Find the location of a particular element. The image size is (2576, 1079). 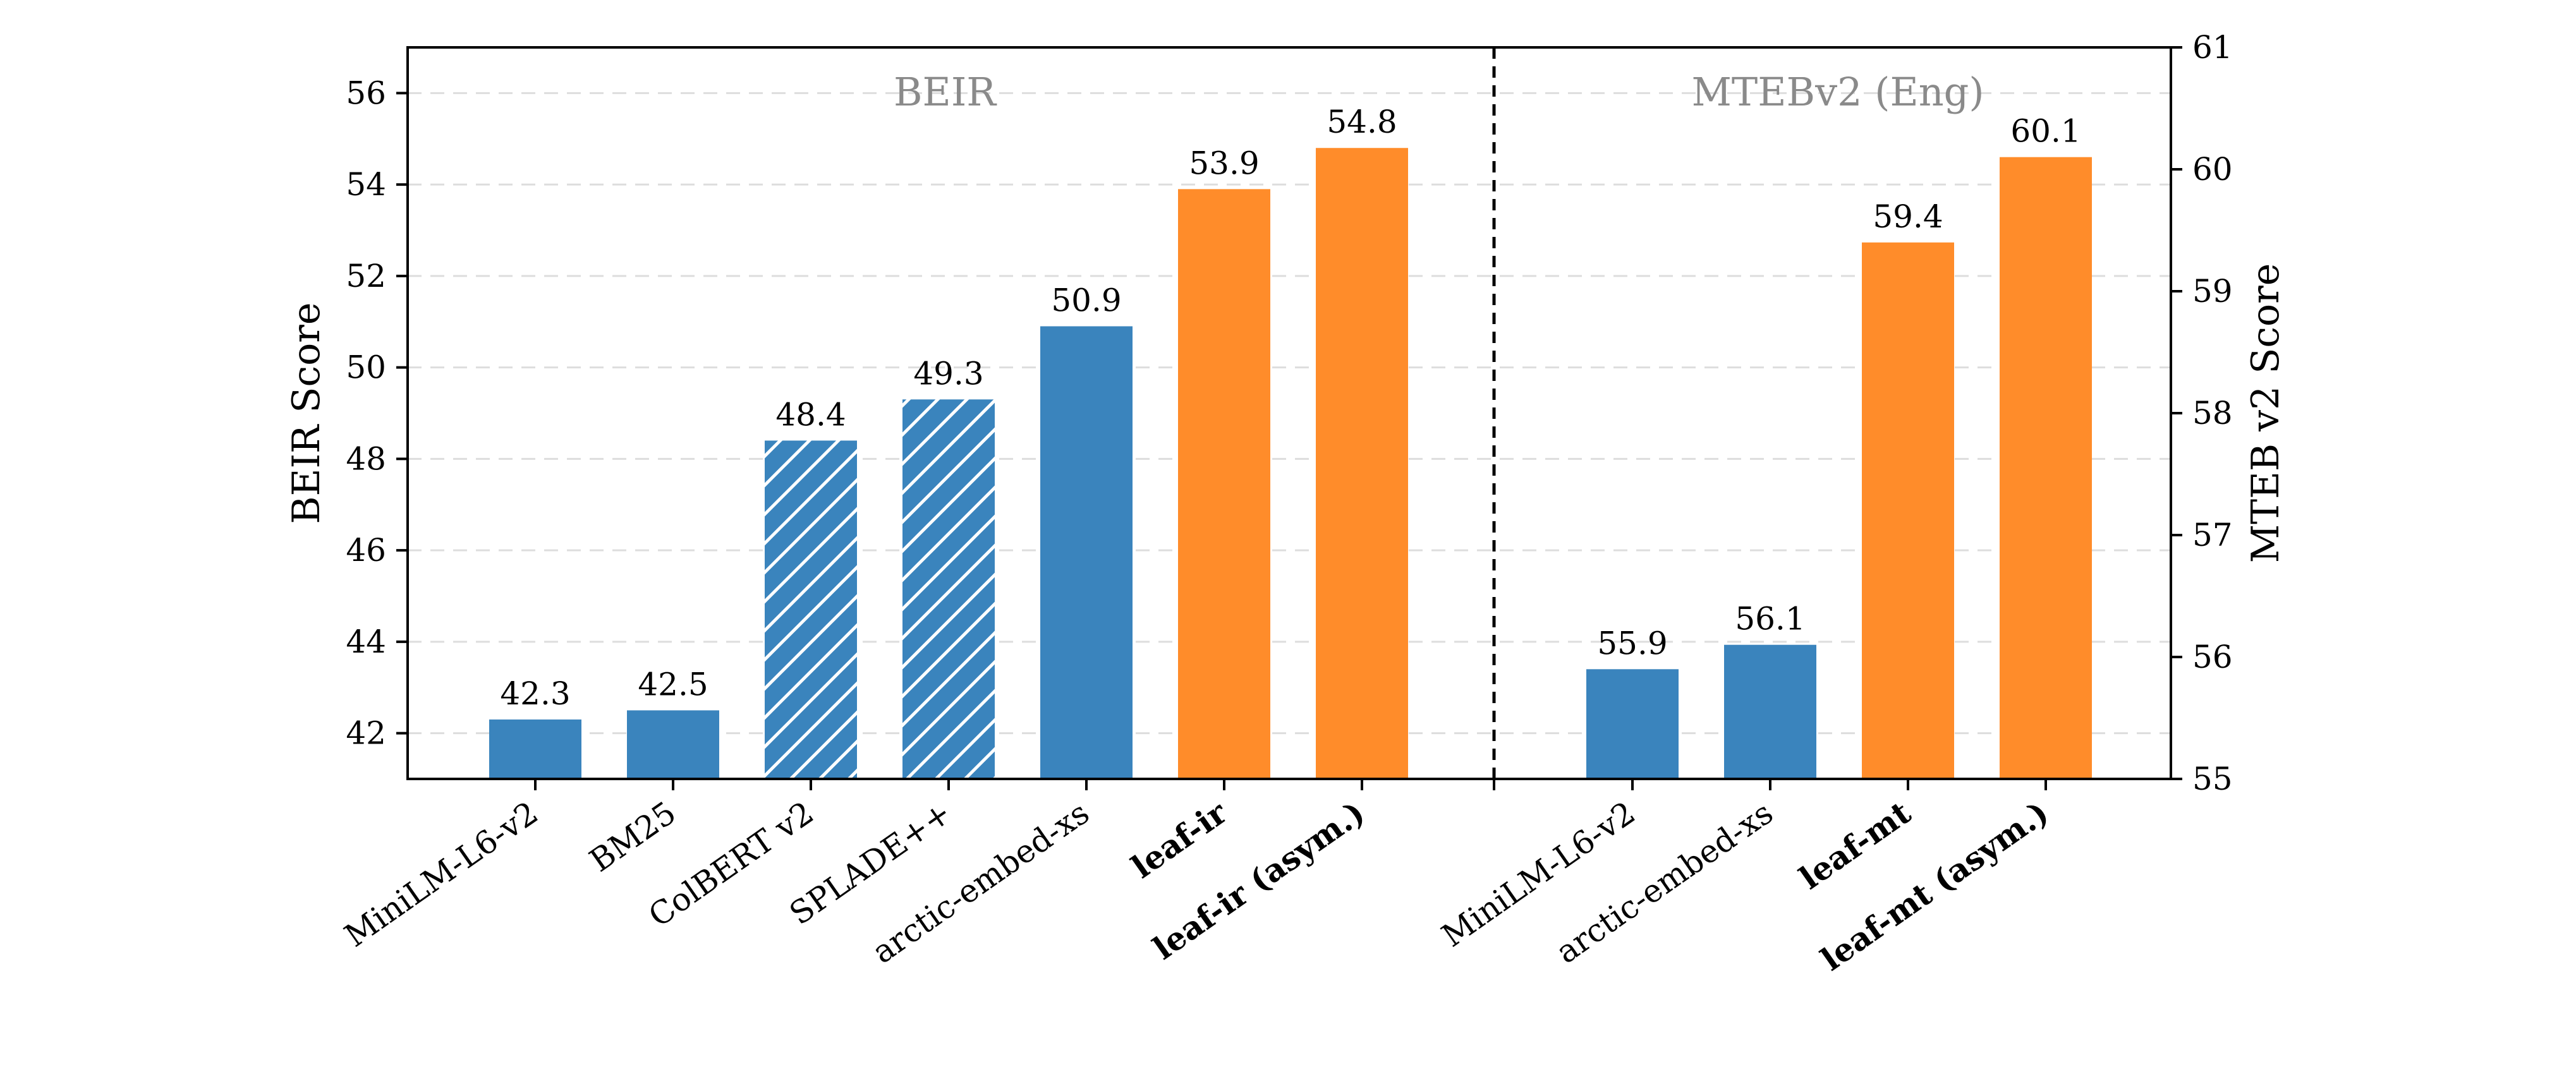

category-label: BM25 is located at coordinates (632, 836).